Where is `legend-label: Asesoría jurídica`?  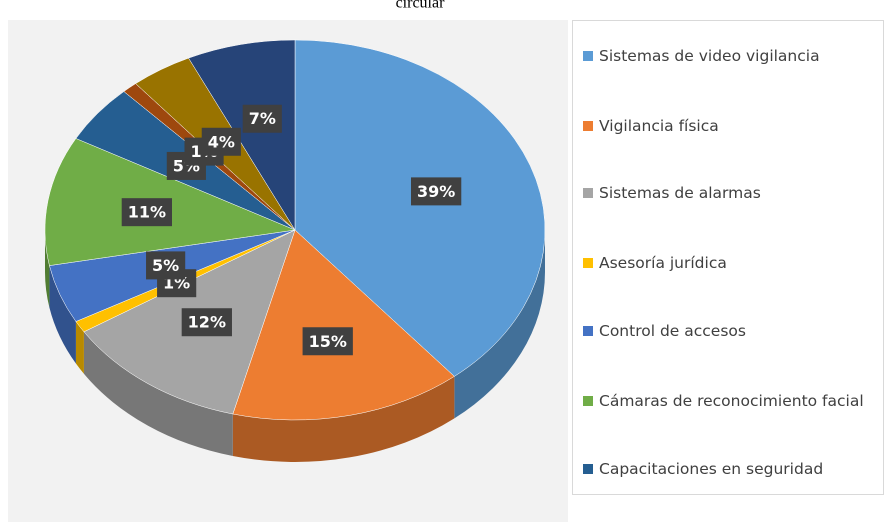
legend-label: Asesoría jurídica is located at coordinates (663, 263).